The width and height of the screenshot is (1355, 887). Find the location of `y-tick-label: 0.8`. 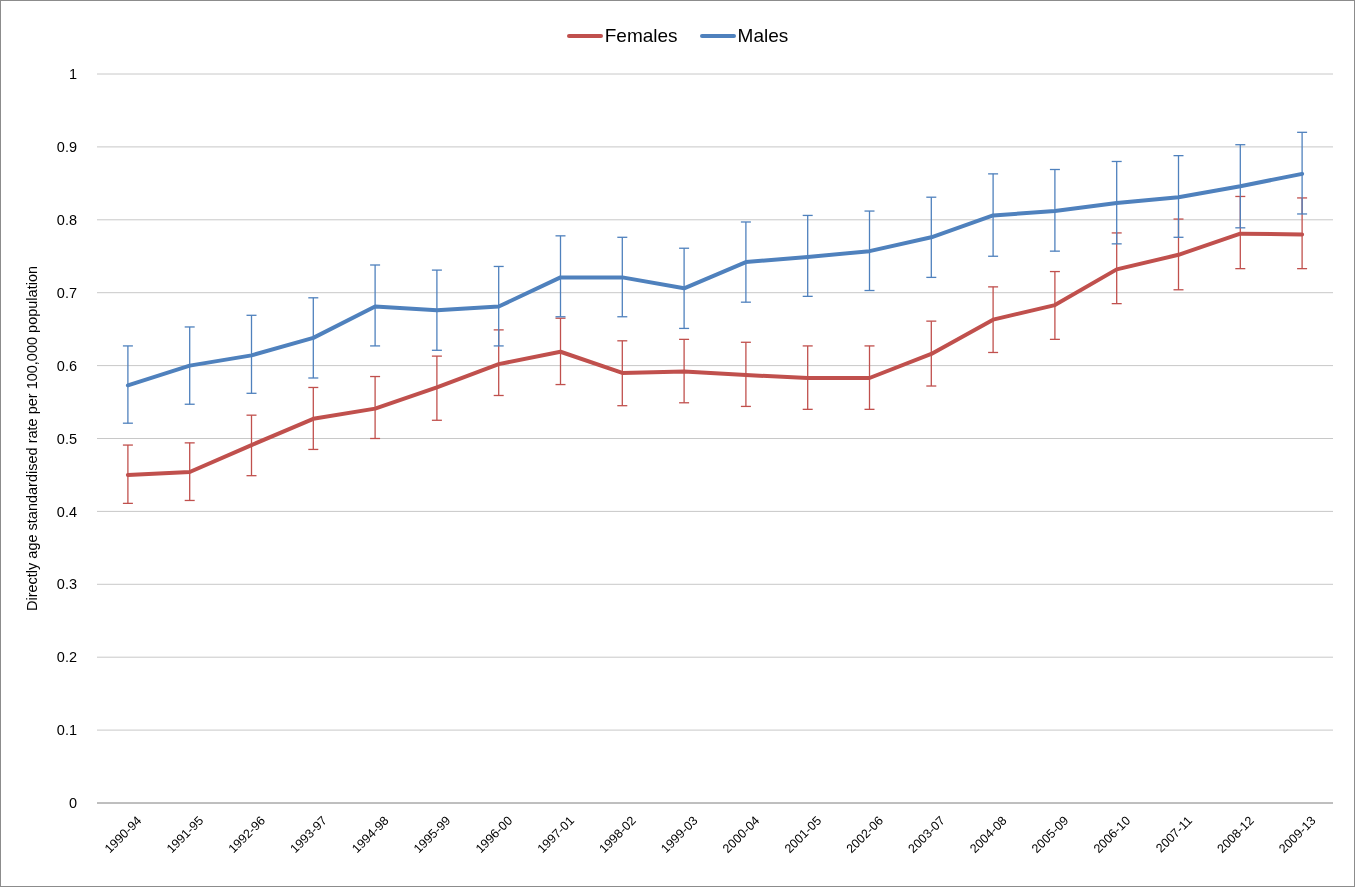

y-tick-label: 0.8 is located at coordinates (66, 219).